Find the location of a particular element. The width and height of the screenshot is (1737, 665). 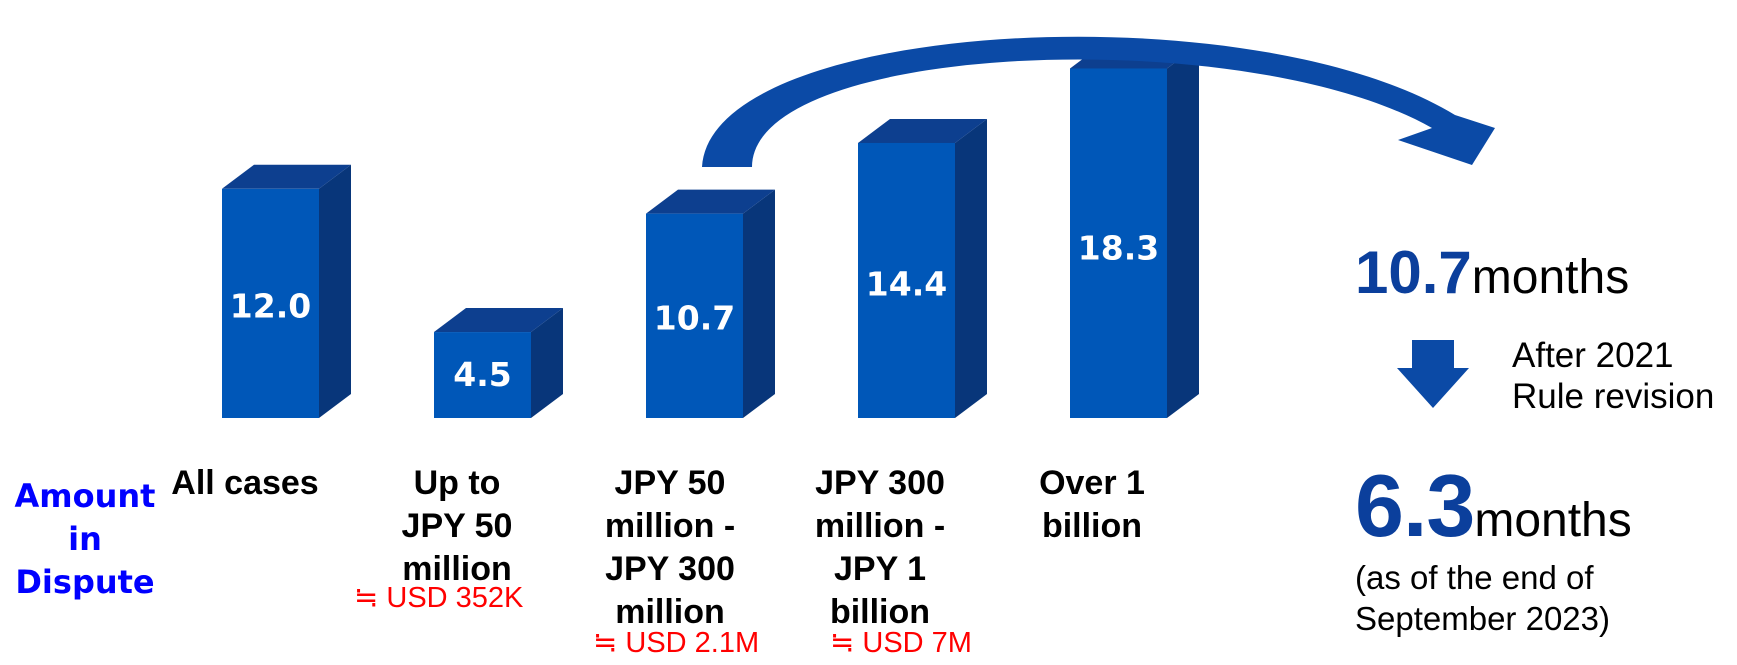

bar-group: 4.5 is located at coordinates (498, 363).